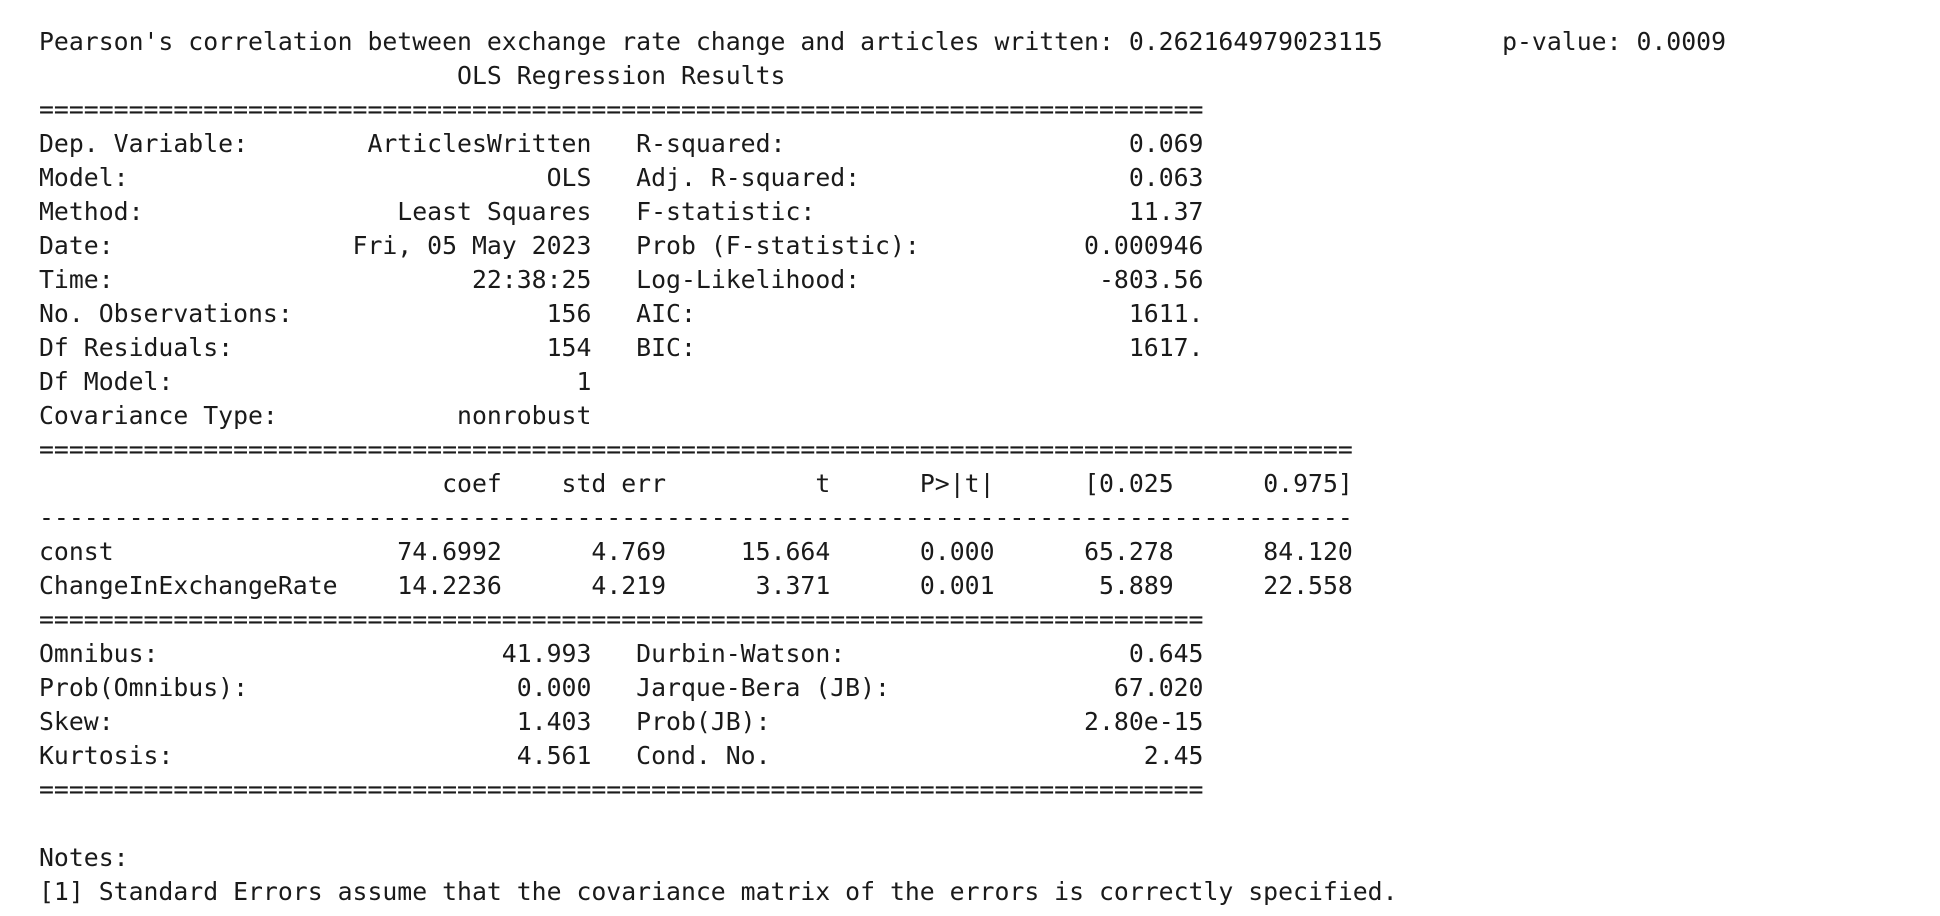  What do you see at coordinates (1263, 551) in the screenshot?
I see `coef-row-value: 84.120` at bounding box center [1263, 551].